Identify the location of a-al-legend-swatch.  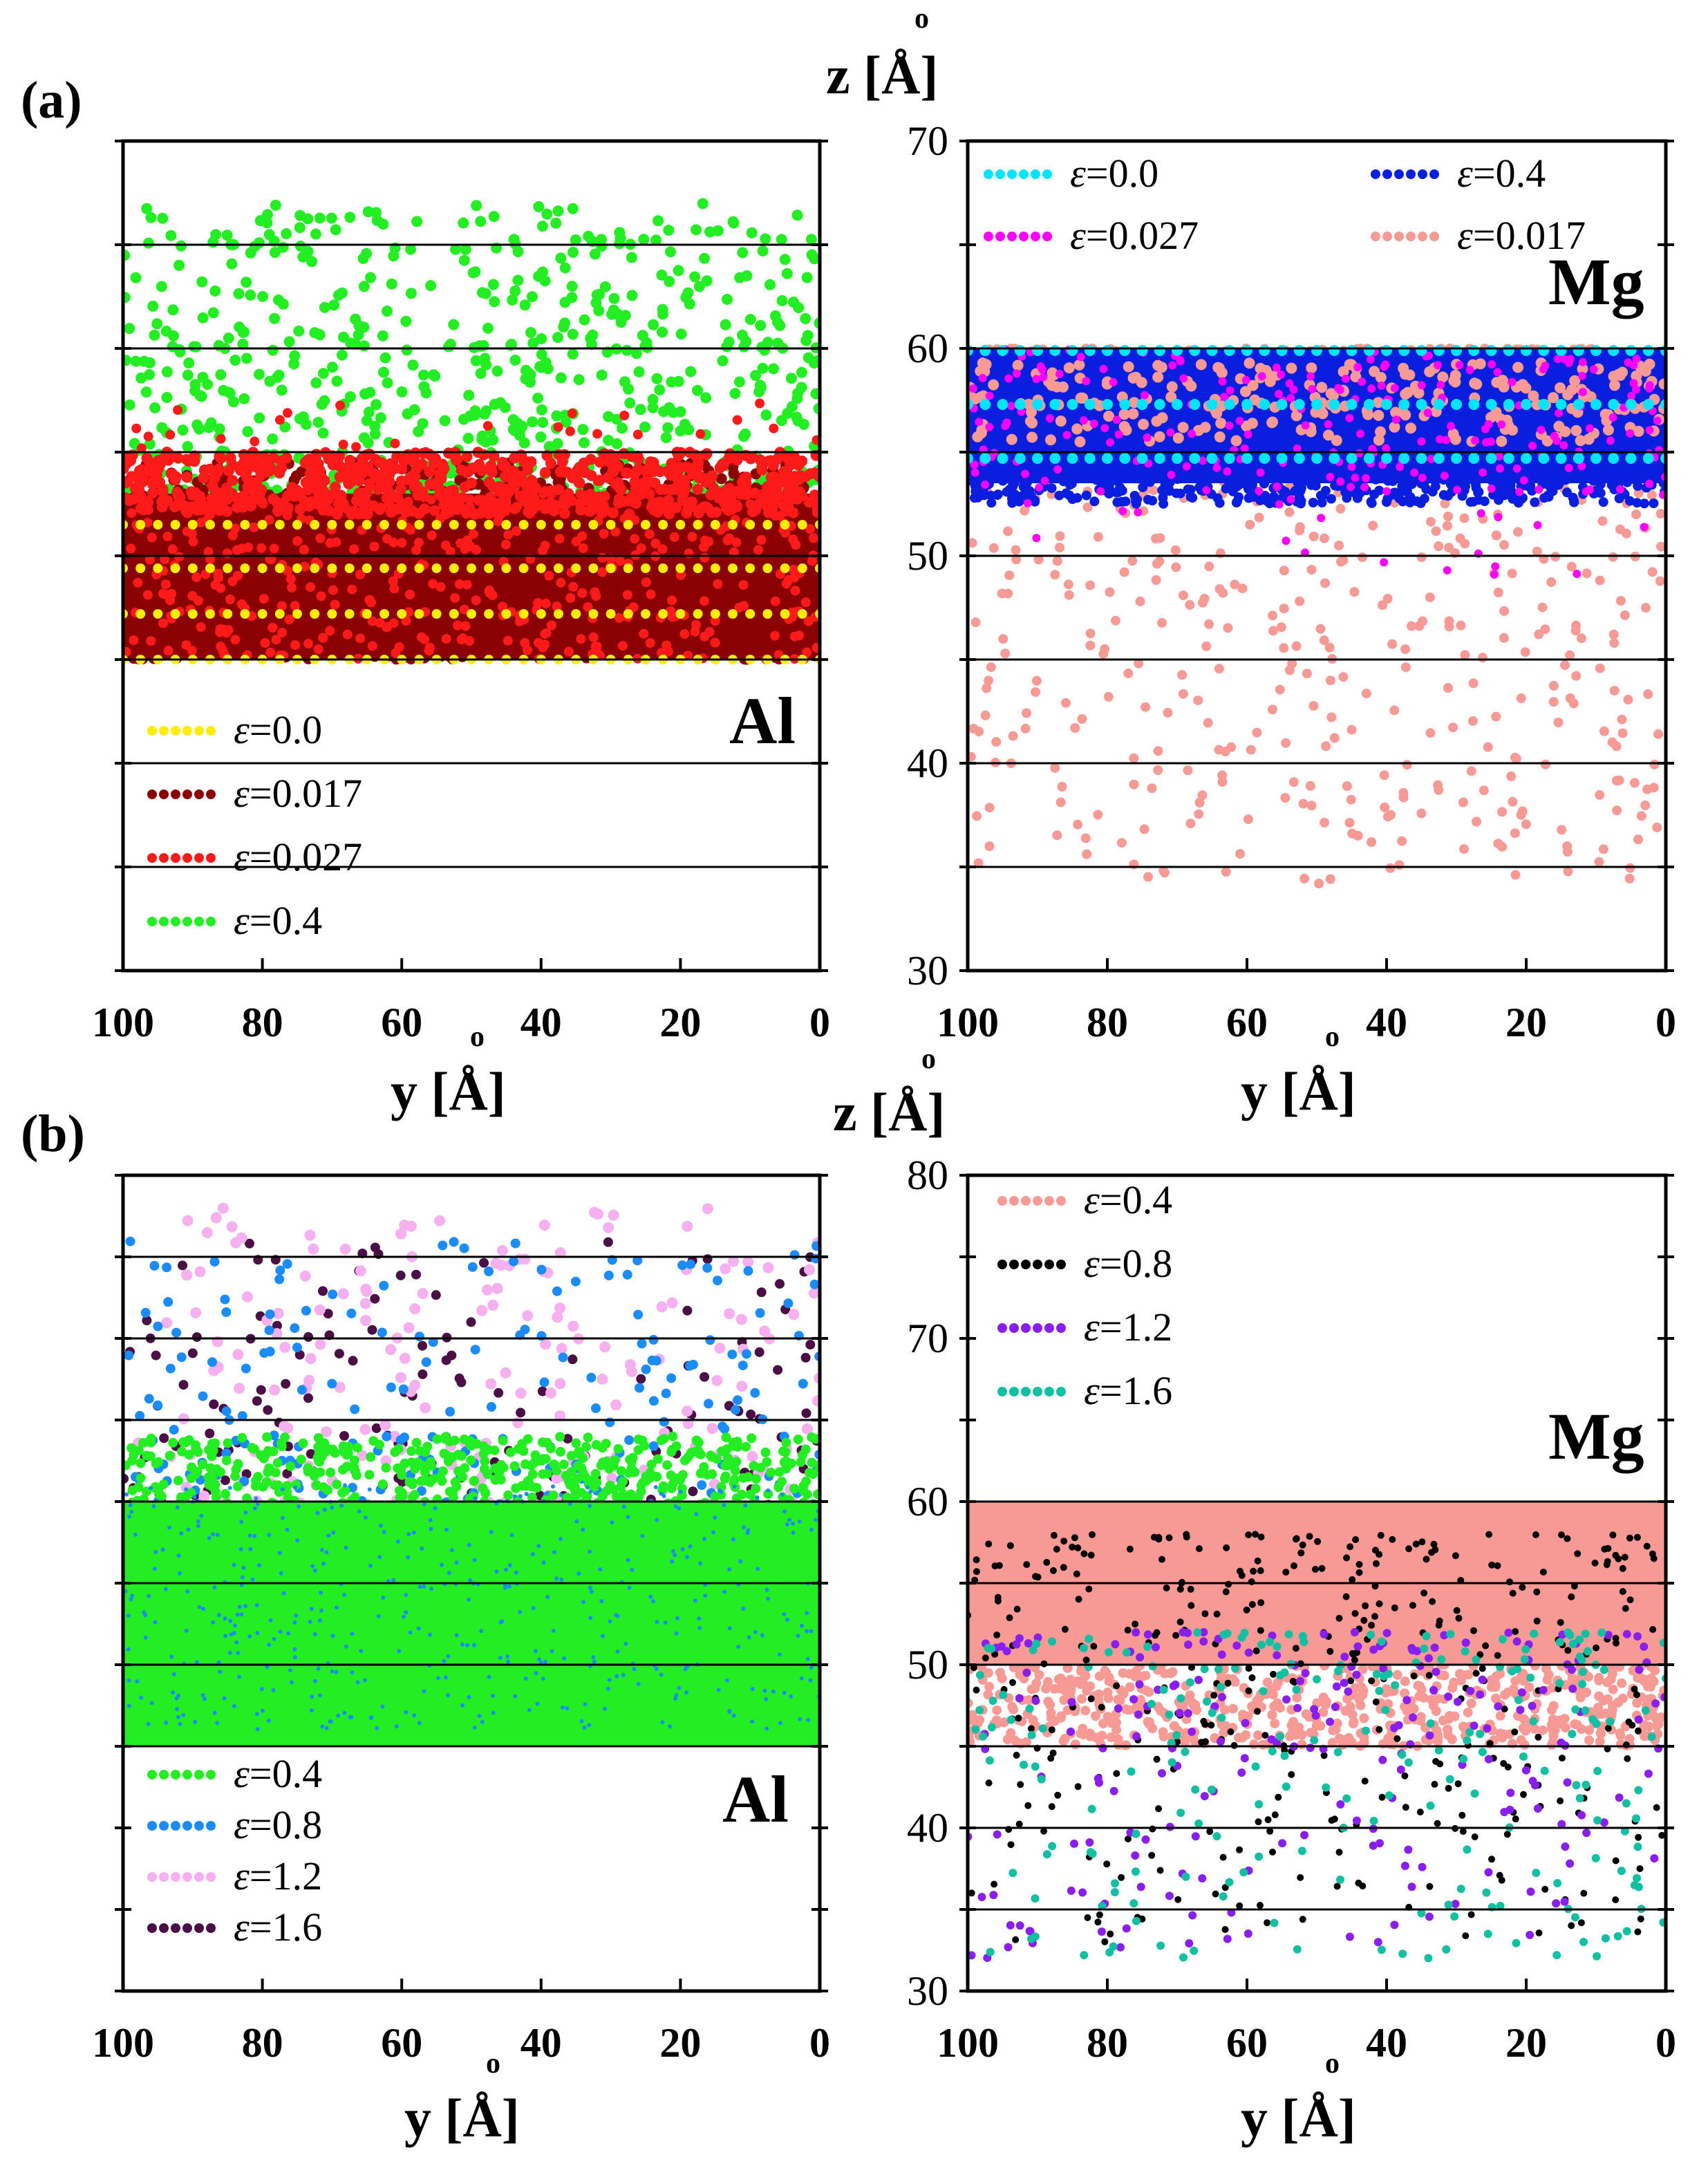
(164, 858).